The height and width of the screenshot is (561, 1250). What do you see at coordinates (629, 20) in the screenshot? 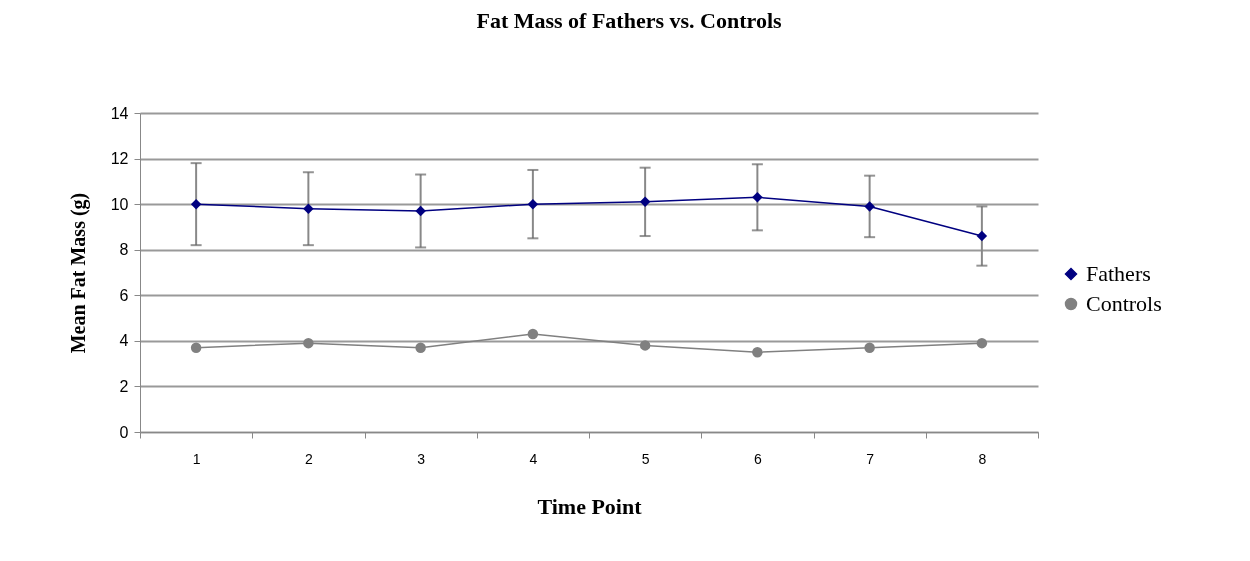
I see `chart-title: Fat Mass of Fathers vs. Controls` at bounding box center [629, 20].